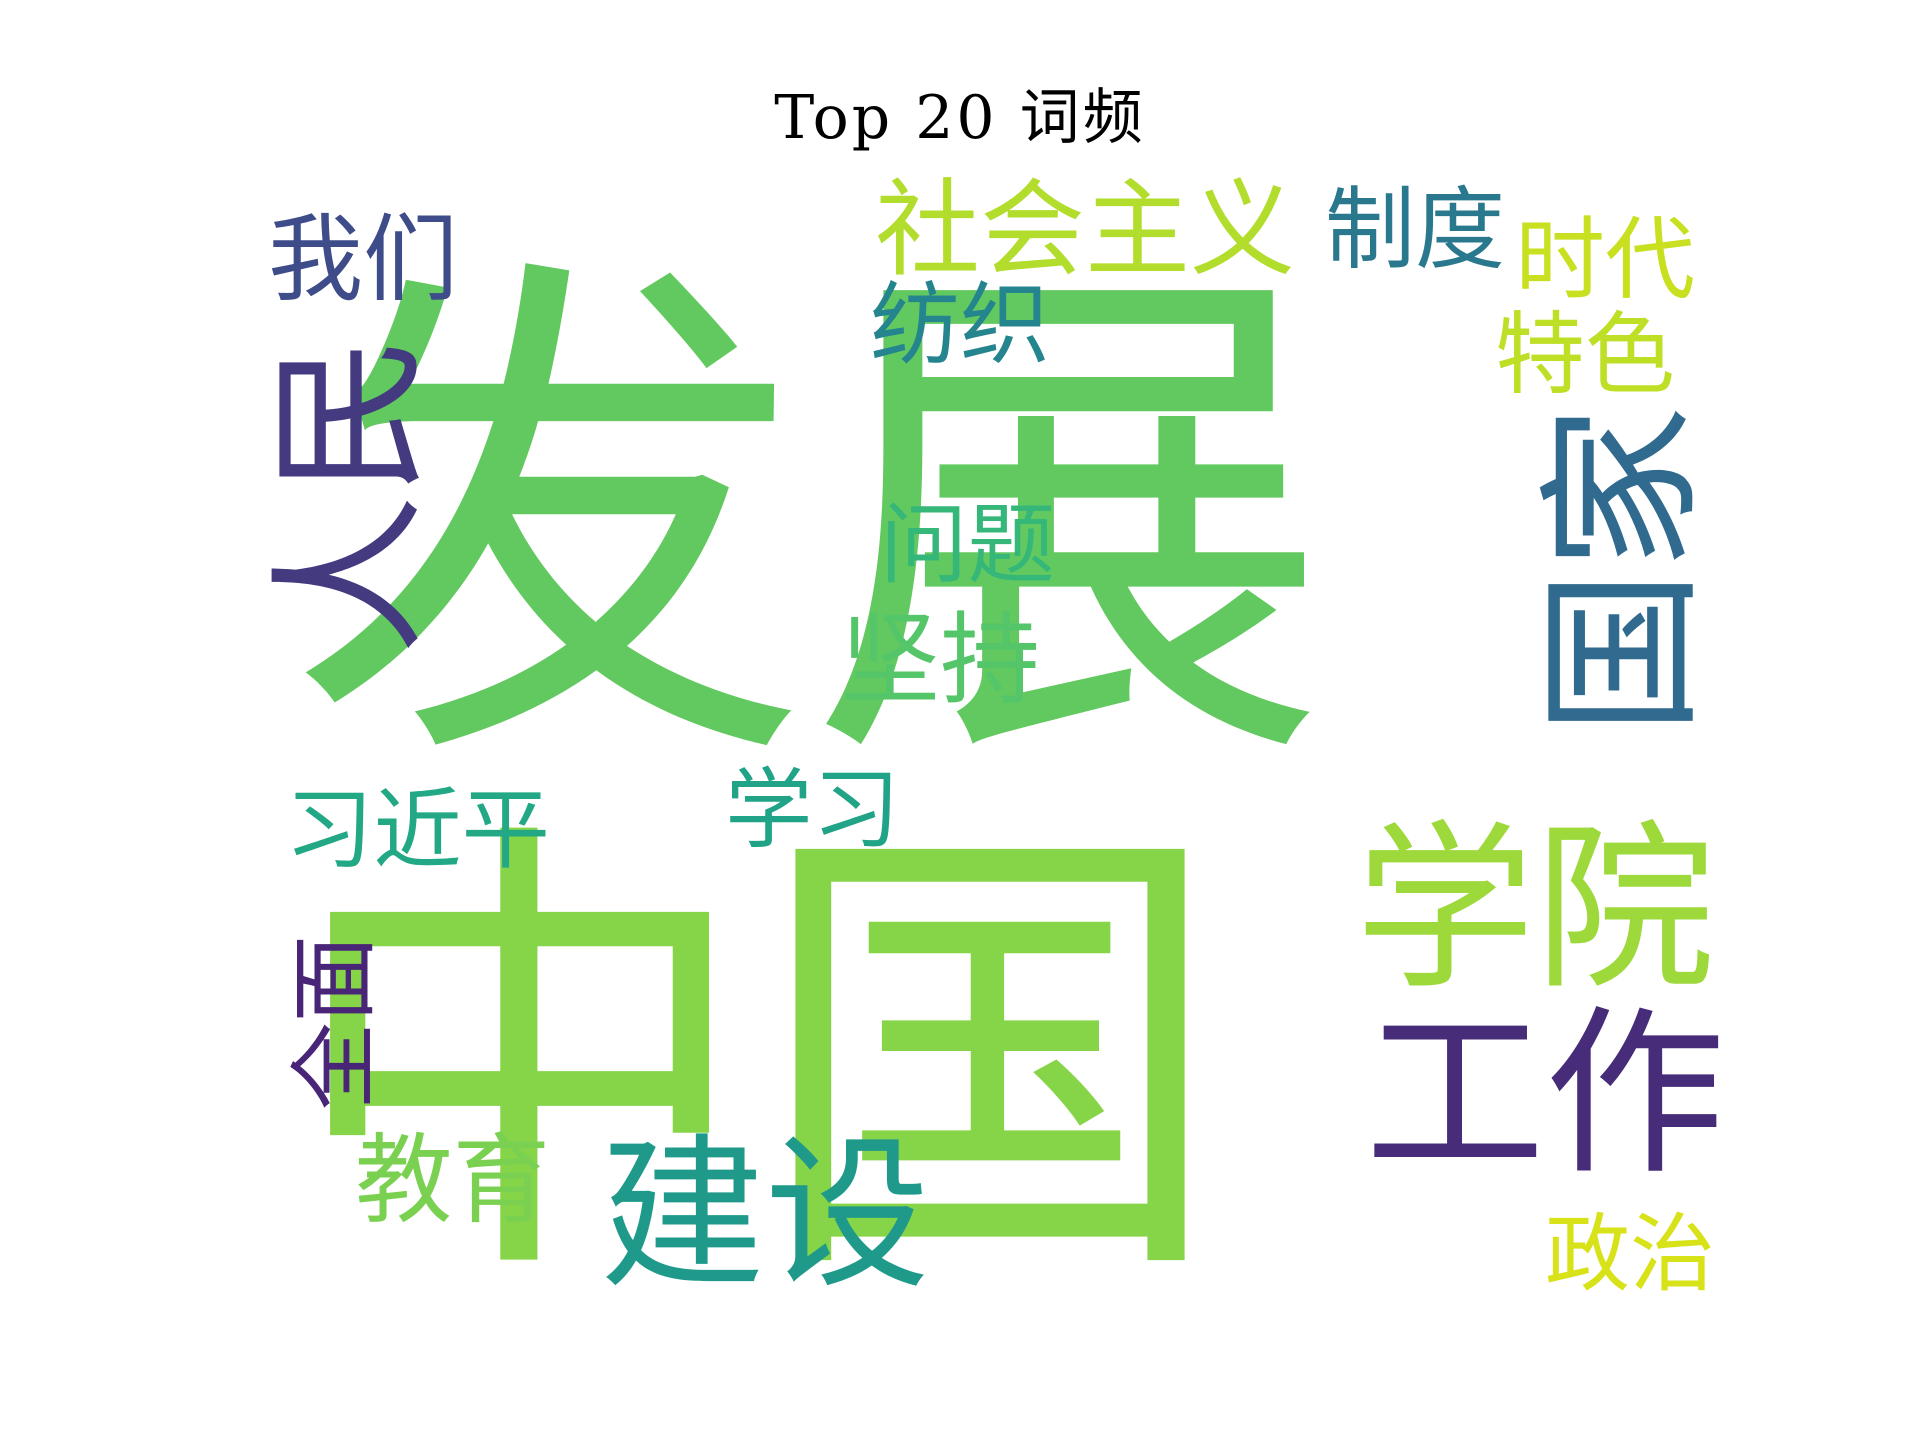  I want to click on word-14: 问题, so click(967, 545).